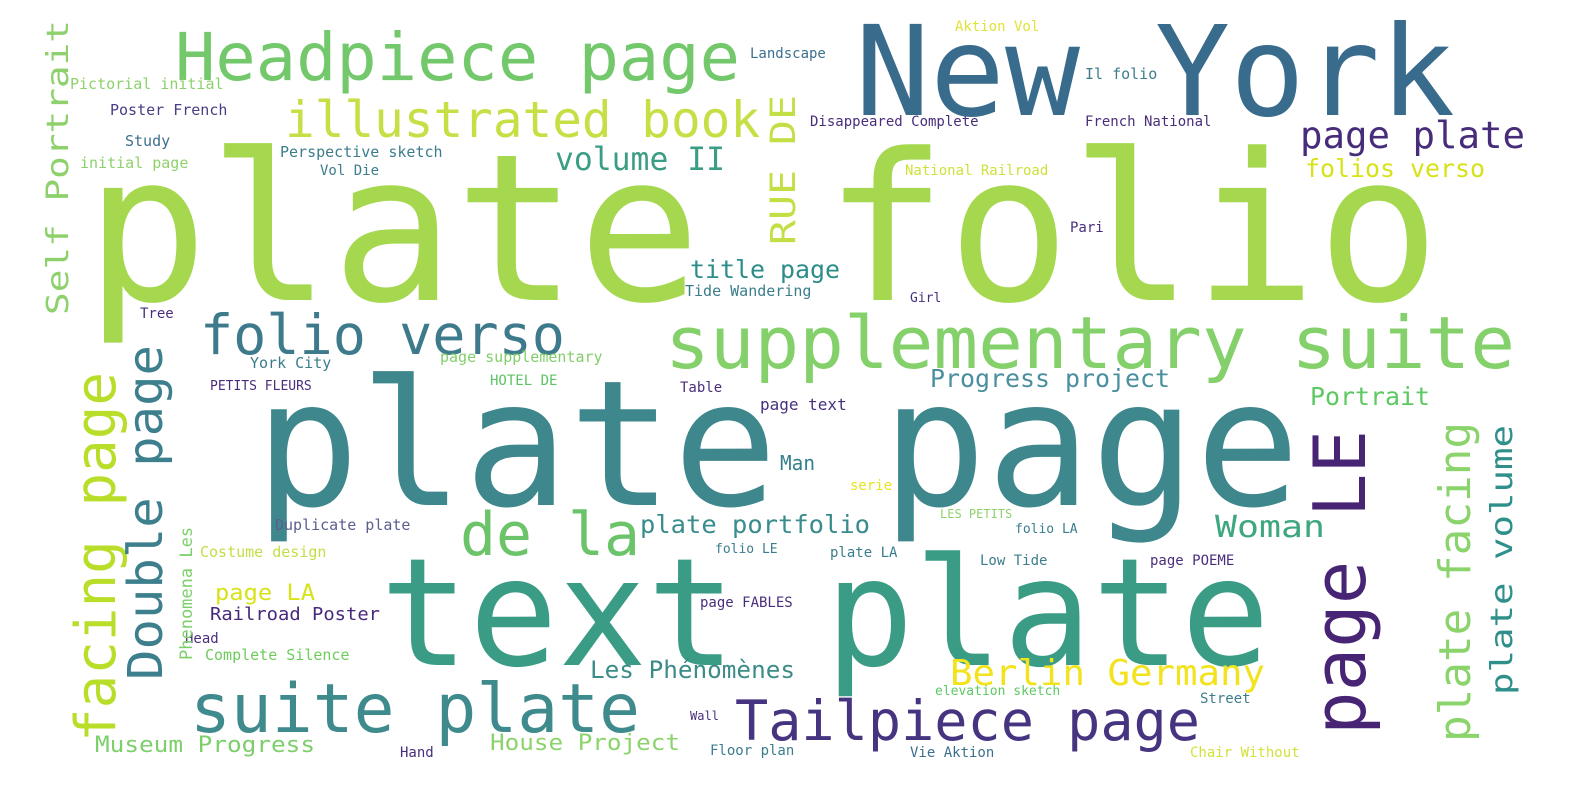  Describe the element at coordinates (342, 525) in the screenshot. I see `word: Duplicate plate` at that location.